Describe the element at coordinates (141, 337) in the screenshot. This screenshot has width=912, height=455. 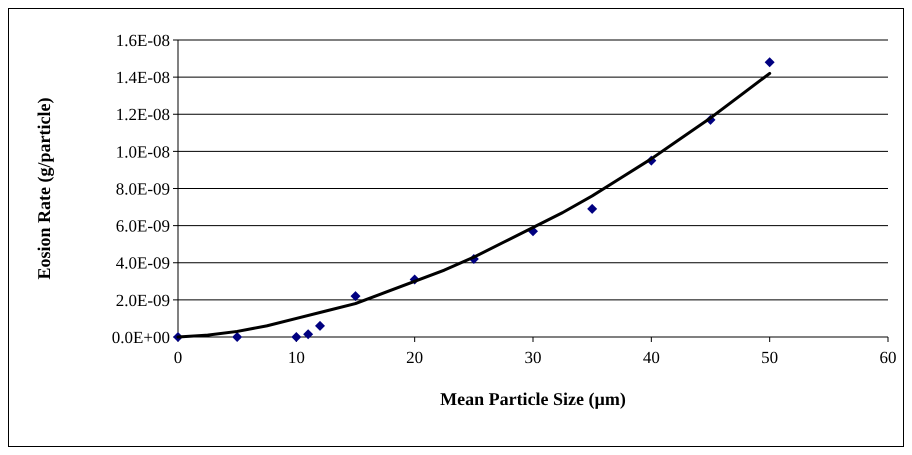
I see `y-tick-label: 0.0E+00` at that location.